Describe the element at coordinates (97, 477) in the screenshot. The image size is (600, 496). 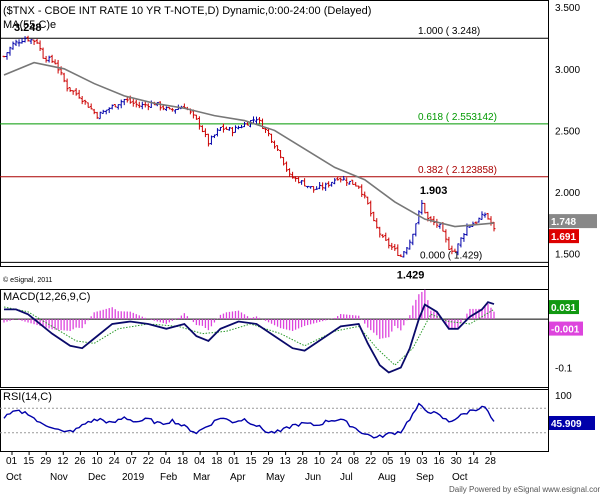
I see `x-month-label: Dec` at that location.